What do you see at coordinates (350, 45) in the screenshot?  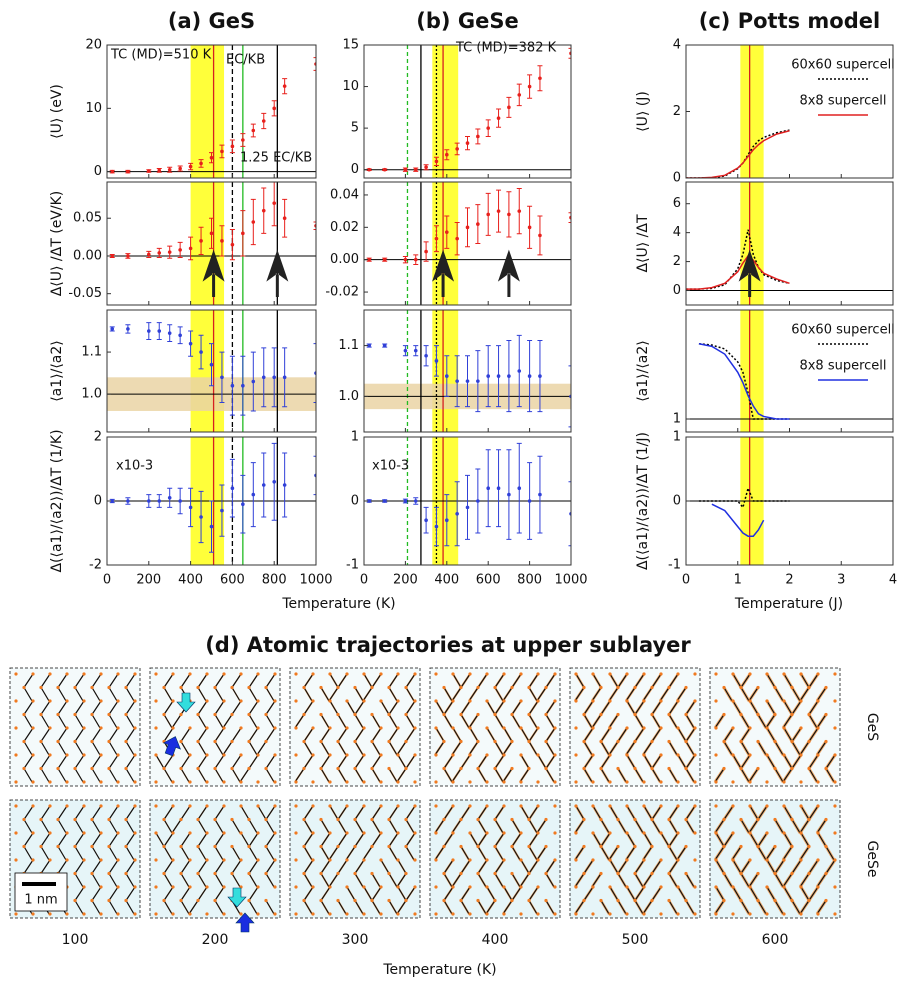 I see `y-tick-label: 15` at bounding box center [350, 45].